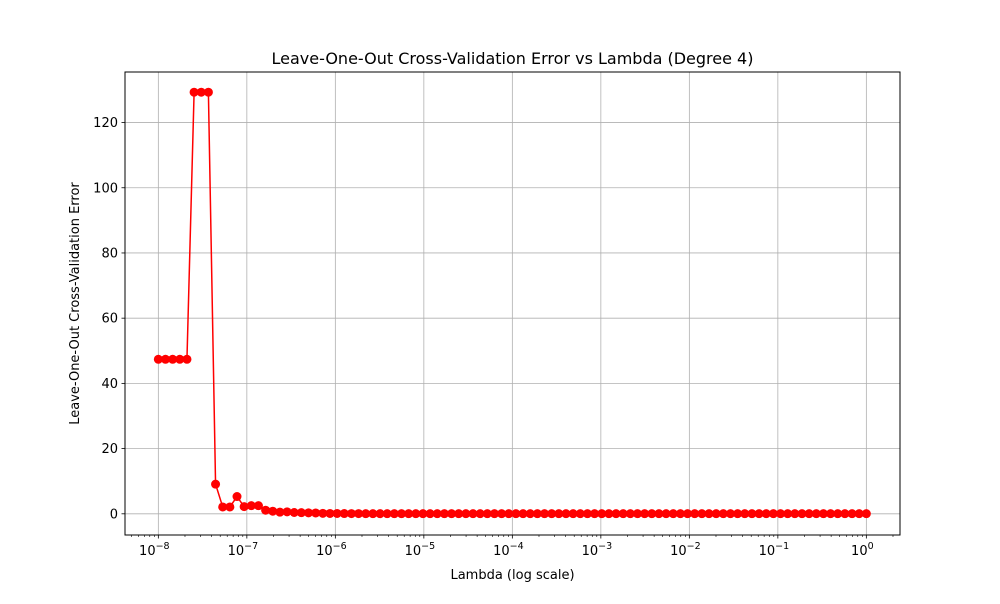  I want to click on y-tick-label: 60, so click(109, 319).